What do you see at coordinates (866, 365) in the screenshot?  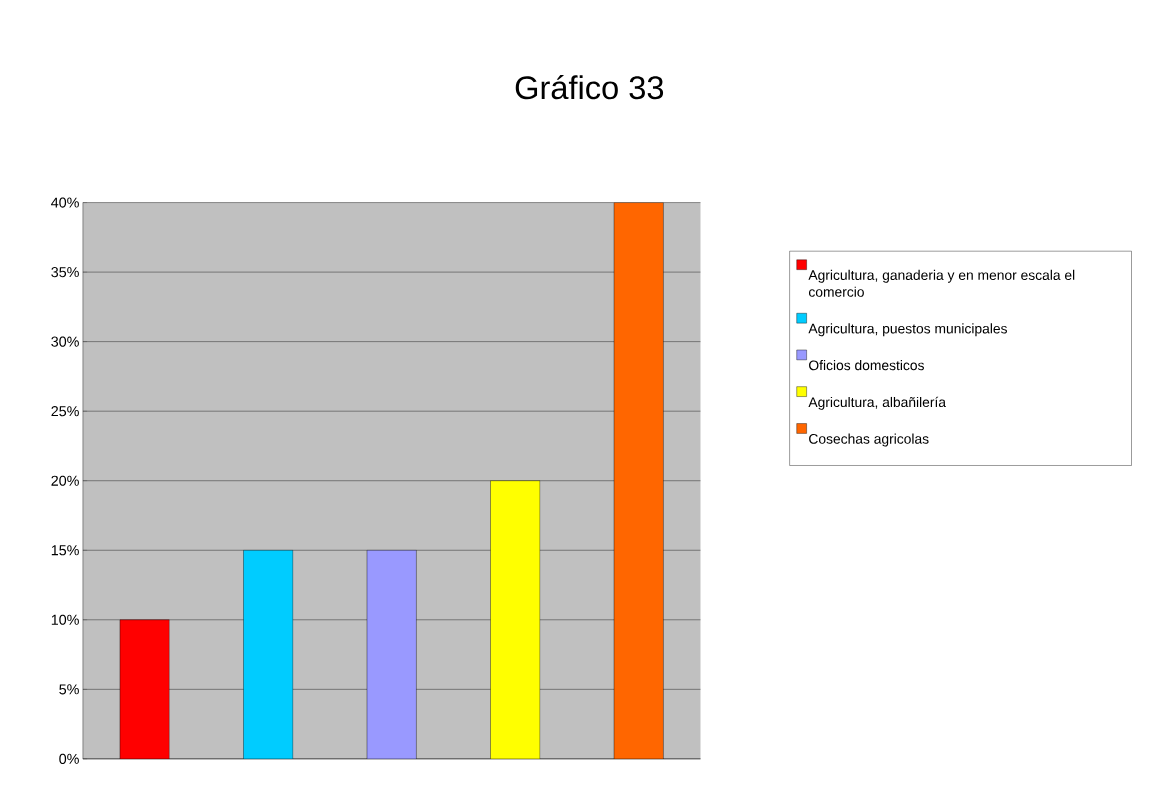 I see `legend-label: Oficios domesticos` at bounding box center [866, 365].